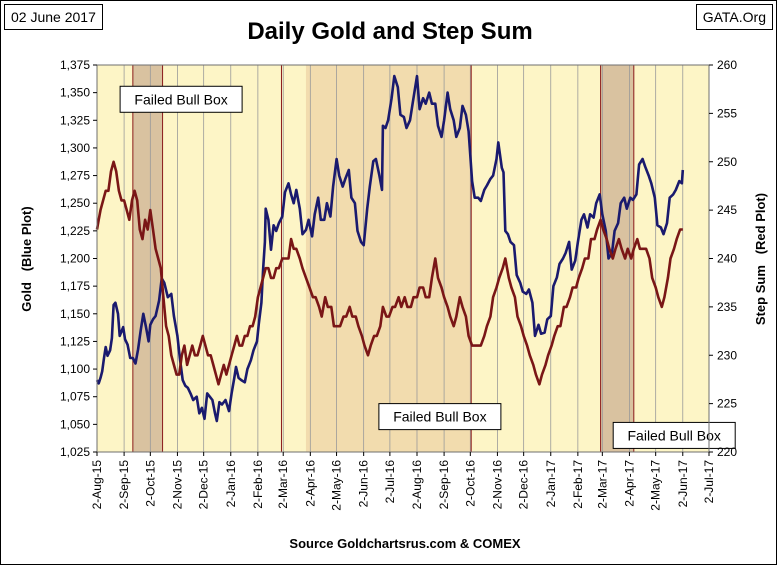 The image size is (777, 565). I want to click on left-tick-label: 1,050, so click(75, 424).